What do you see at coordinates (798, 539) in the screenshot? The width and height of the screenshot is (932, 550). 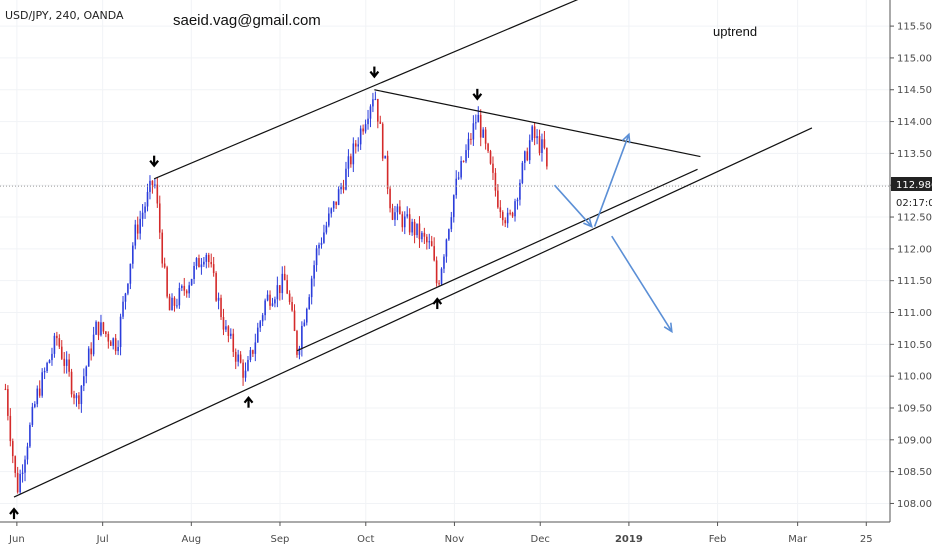 I see `x-tick-label: Mar` at bounding box center [798, 539].